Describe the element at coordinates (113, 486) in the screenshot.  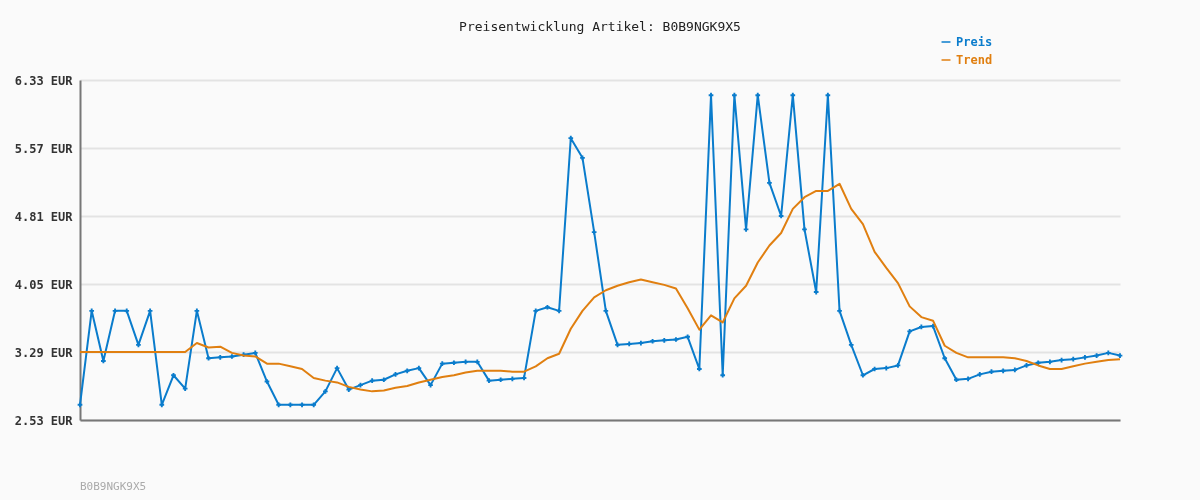
I see `text: B0B9NGK9X5` at that location.